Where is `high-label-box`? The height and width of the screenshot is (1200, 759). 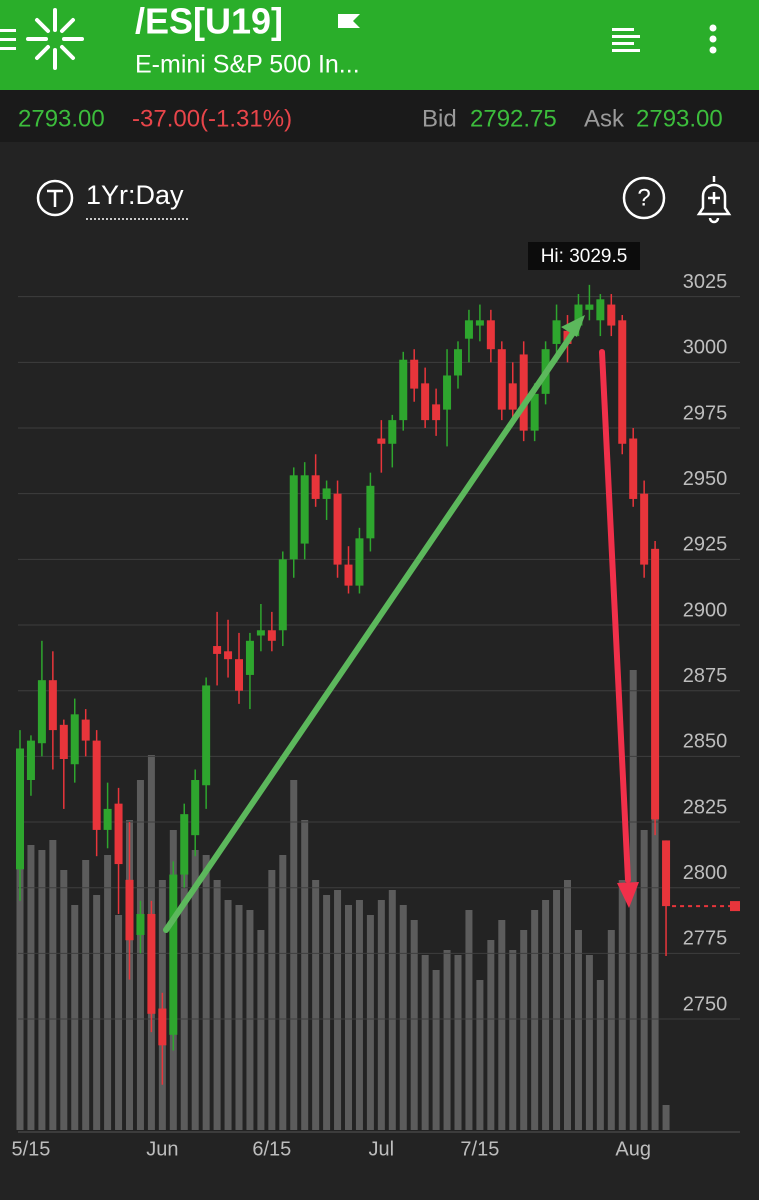 high-label-box is located at coordinates (584, 256).